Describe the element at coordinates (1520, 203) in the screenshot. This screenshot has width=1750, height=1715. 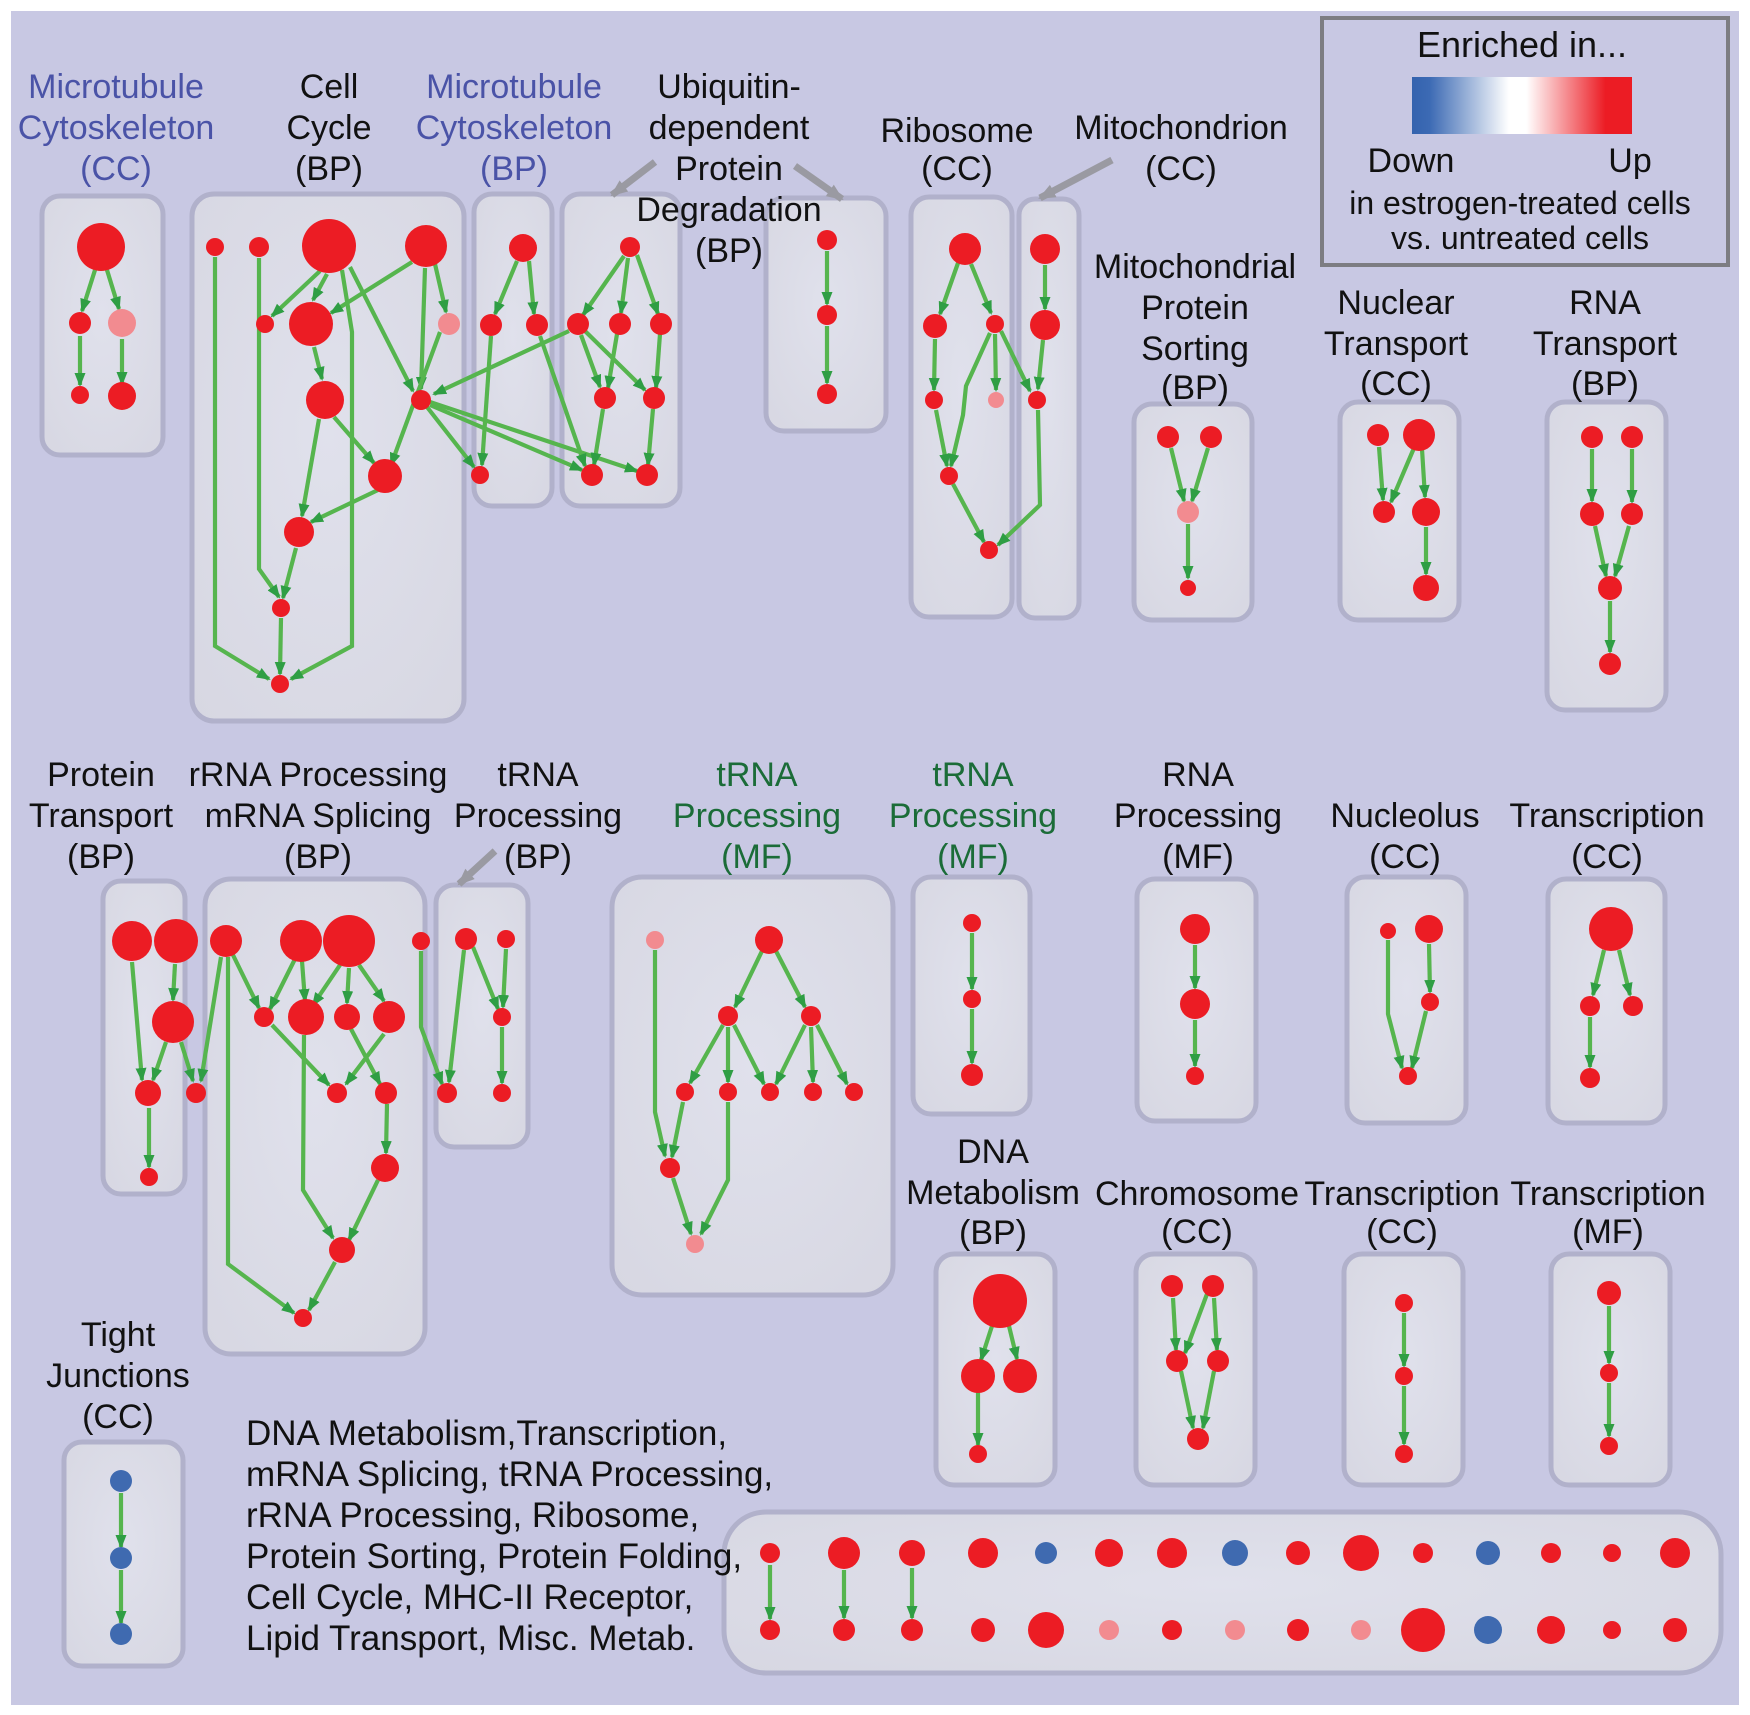
I see `svg-text: in estrogen-treated cells` at that location.